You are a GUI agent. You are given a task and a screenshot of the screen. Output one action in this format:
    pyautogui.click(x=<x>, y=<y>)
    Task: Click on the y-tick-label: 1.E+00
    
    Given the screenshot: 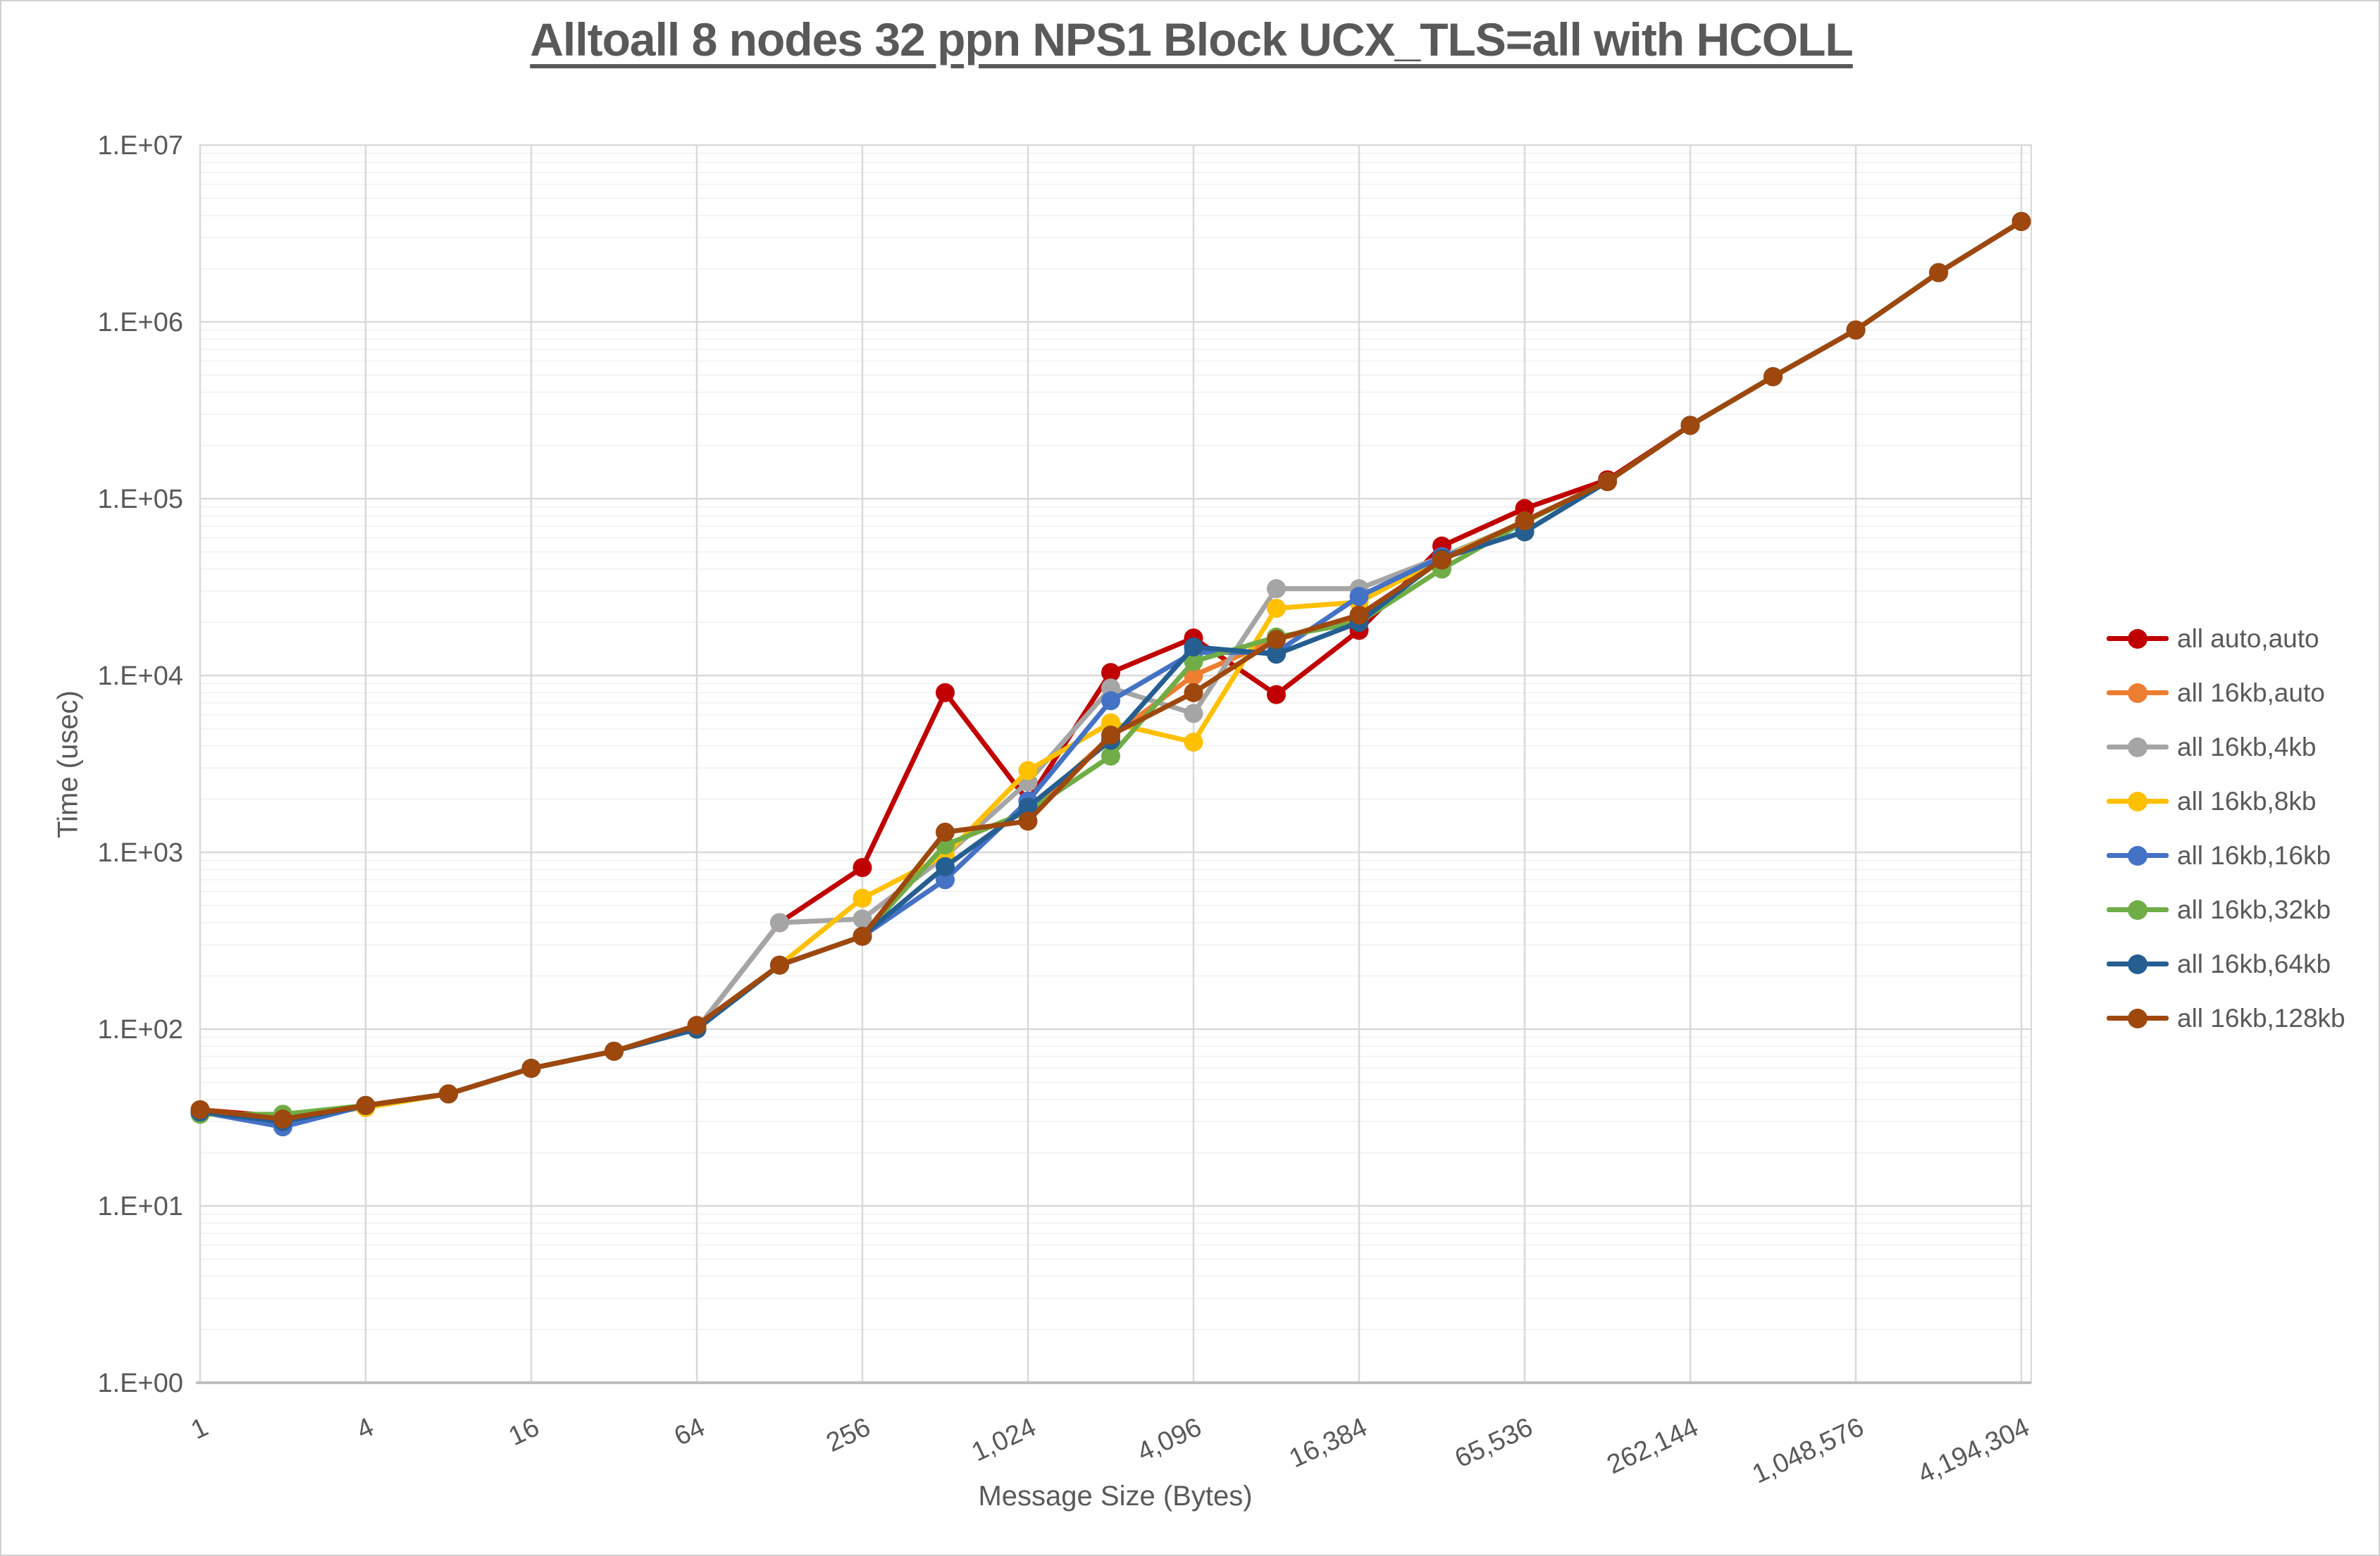 What is the action you would take?
    pyautogui.click(x=141, y=1383)
    